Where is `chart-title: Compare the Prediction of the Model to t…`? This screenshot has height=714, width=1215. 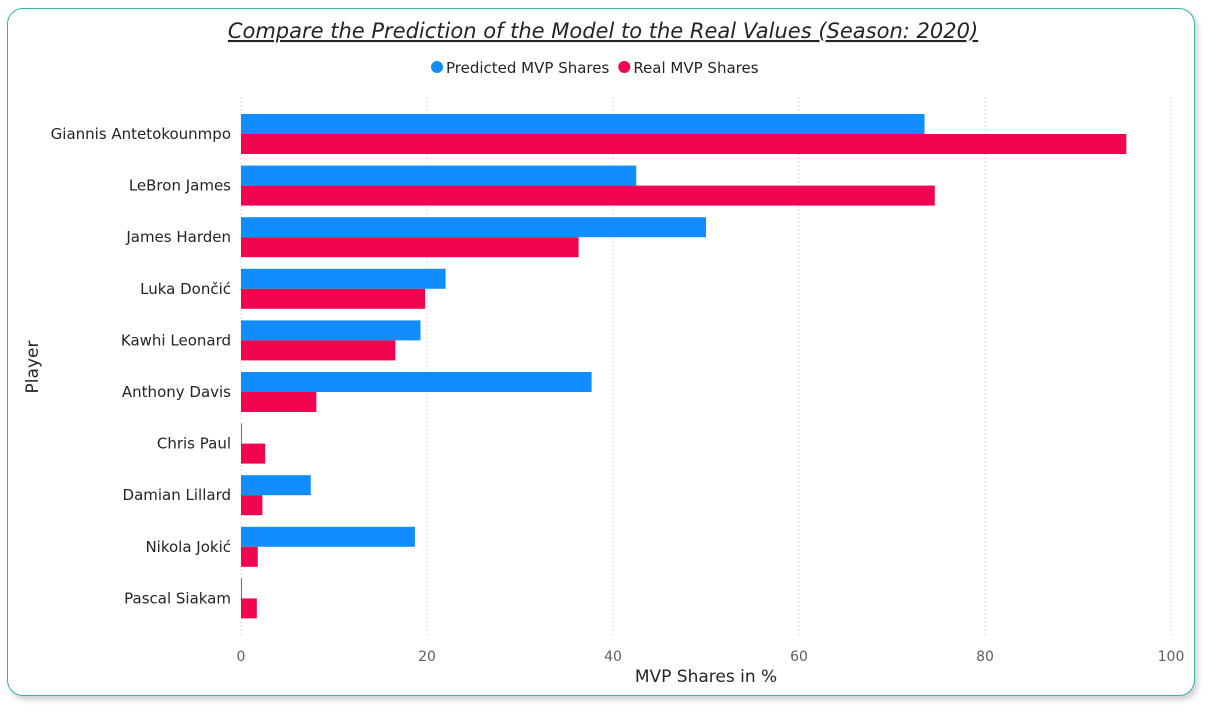 chart-title: Compare the Prediction of the Model to t… is located at coordinates (603, 31).